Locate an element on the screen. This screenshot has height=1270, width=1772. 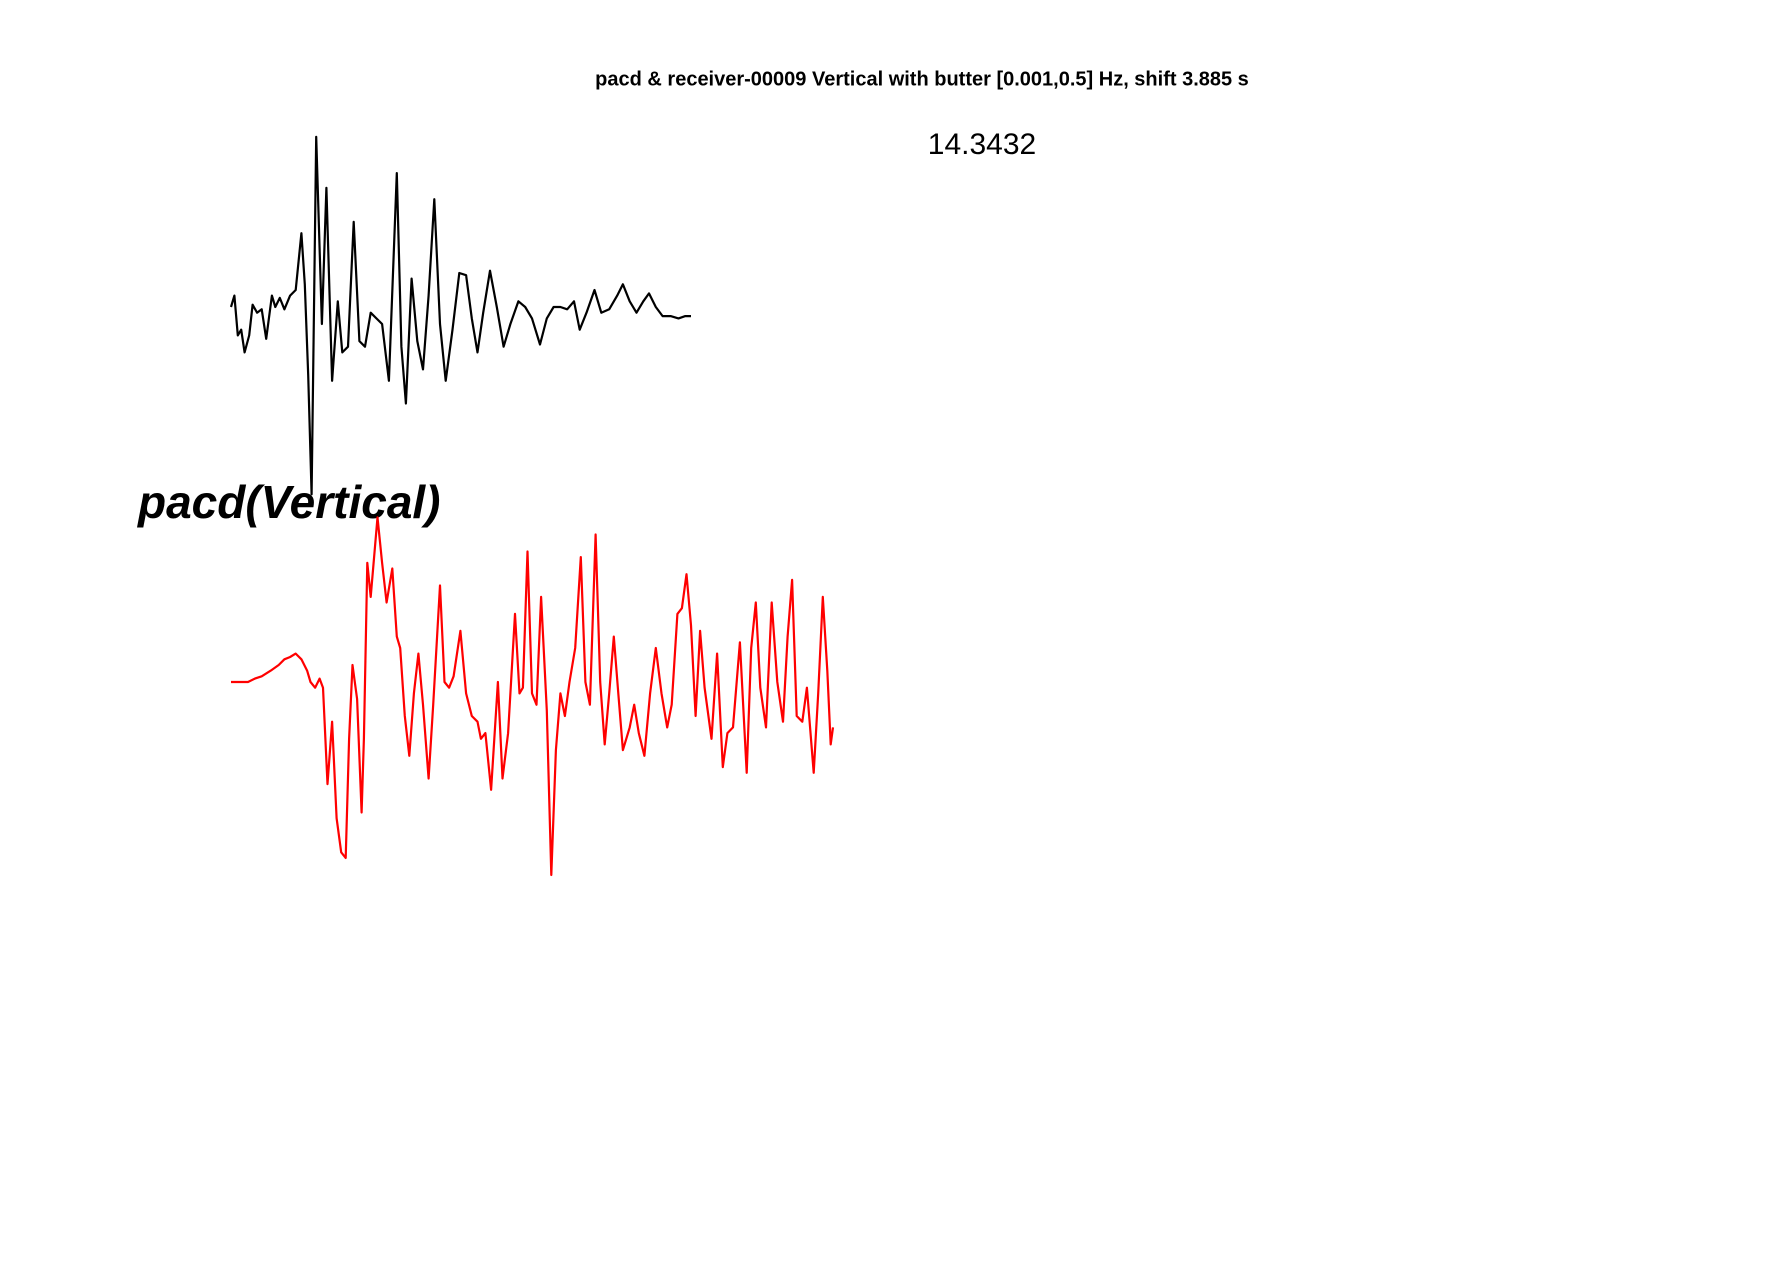
annotation: 14.3432 is located at coordinates (982, 144).